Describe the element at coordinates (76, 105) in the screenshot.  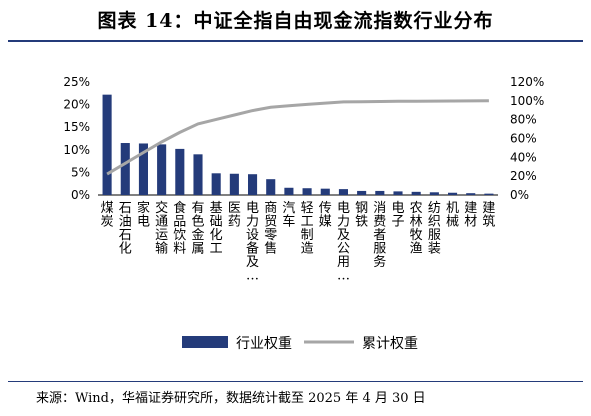
I see `left-tick-label: 20%` at that location.